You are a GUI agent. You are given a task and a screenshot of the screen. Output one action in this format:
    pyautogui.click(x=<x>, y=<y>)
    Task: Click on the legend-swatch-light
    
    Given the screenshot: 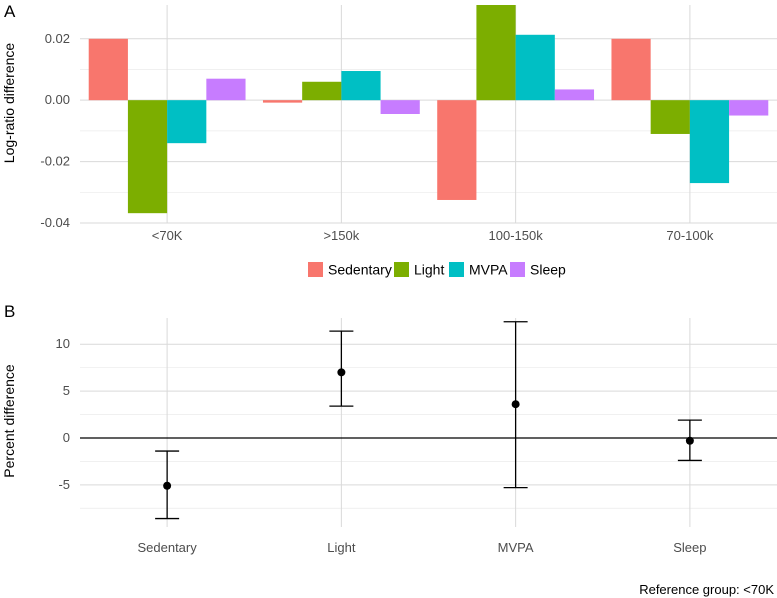 What is the action you would take?
    pyautogui.click(x=401, y=269)
    